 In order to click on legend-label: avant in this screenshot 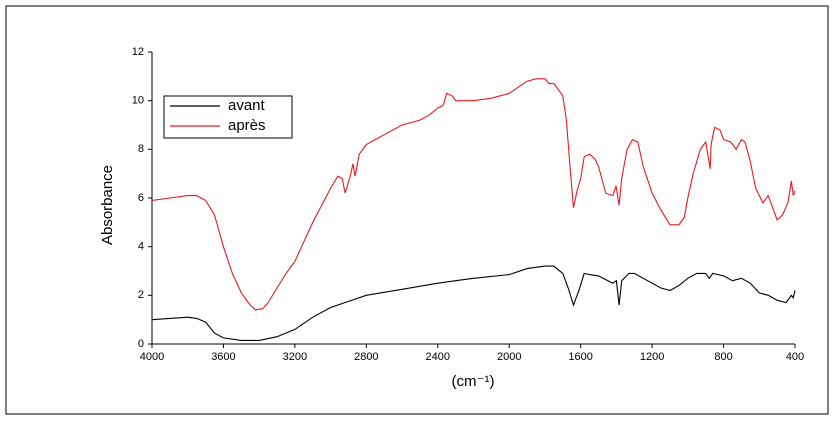, I will do `click(247, 105)`.